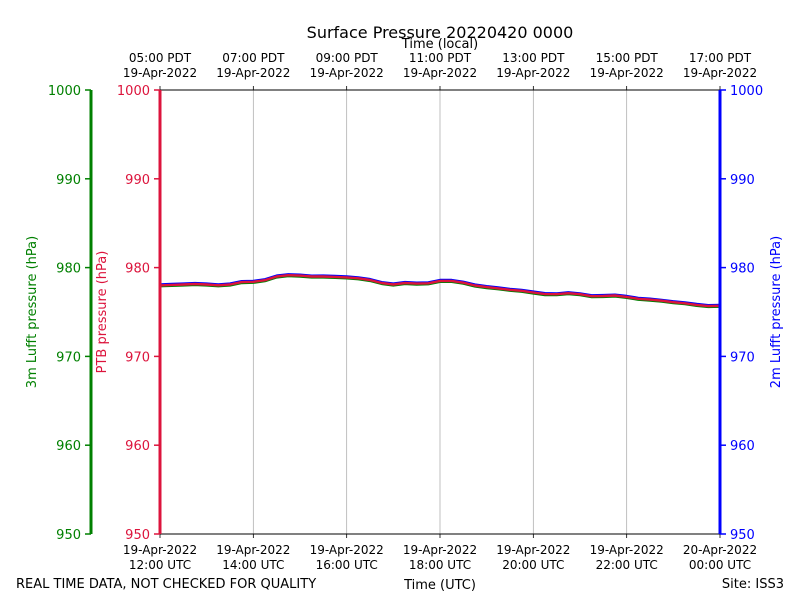  What do you see at coordinates (742, 269) in the screenshot?
I see `lufft2m-y-tick-label: 980` at bounding box center [742, 269].